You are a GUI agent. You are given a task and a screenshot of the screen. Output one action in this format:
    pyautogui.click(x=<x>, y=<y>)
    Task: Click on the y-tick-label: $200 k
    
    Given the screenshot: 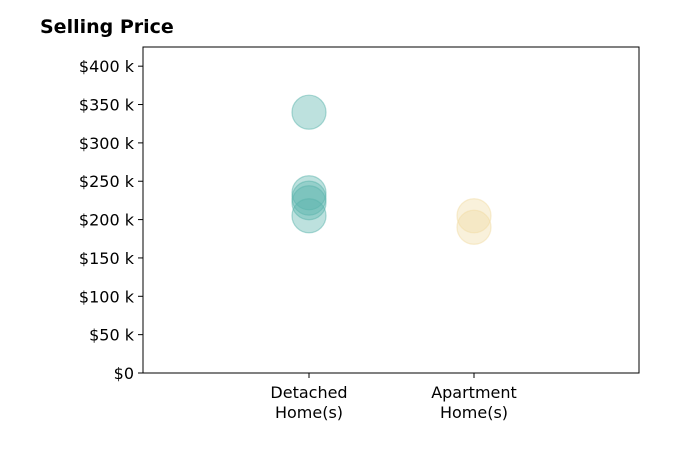 What is the action you would take?
    pyautogui.click(x=107, y=220)
    